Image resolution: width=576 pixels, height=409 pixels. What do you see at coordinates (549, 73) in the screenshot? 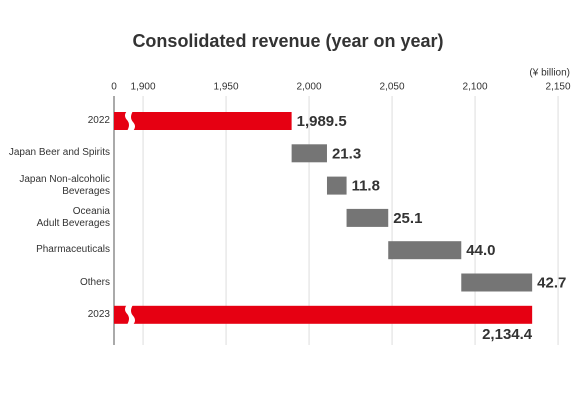
I see `unit-label: (¥ billion)` at bounding box center [549, 73].